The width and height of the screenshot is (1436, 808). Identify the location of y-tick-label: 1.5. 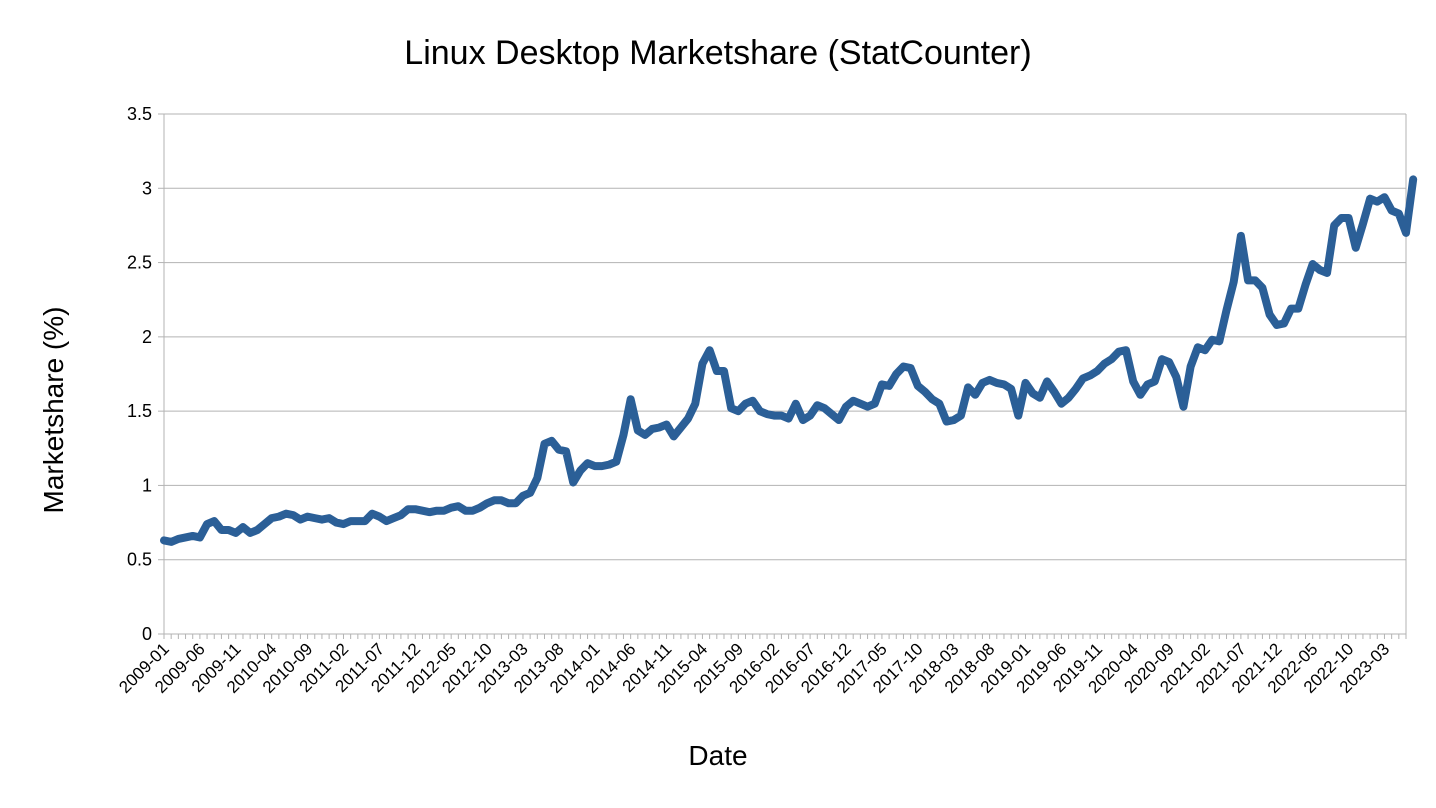
(139, 411).